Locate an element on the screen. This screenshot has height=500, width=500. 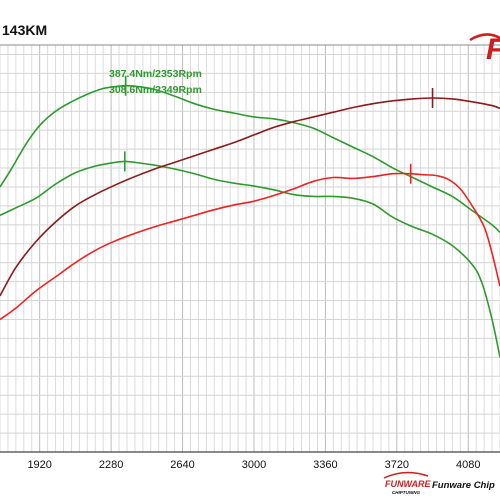
x-tick-label: 2280 is located at coordinates (111, 465).